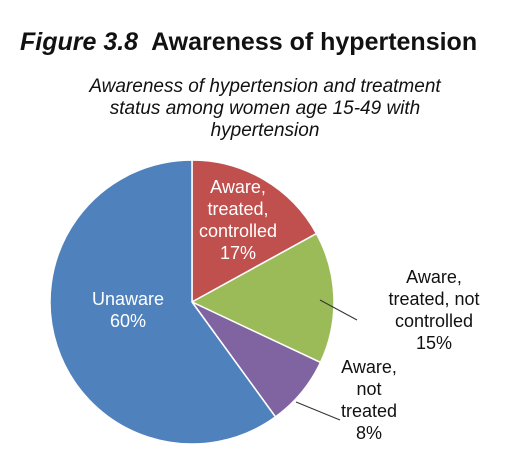 The height and width of the screenshot is (456, 531). I want to click on slice-label-line: 17%, so click(238, 253).